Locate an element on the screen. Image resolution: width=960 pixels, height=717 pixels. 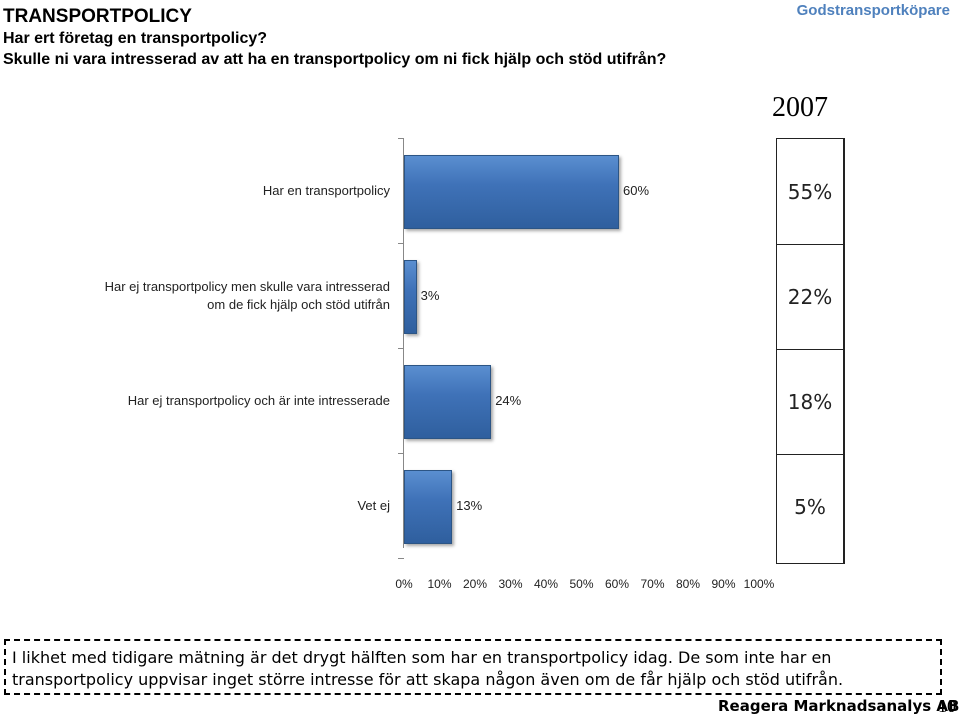
category-label: Vet ej is located at coordinates (373, 506).